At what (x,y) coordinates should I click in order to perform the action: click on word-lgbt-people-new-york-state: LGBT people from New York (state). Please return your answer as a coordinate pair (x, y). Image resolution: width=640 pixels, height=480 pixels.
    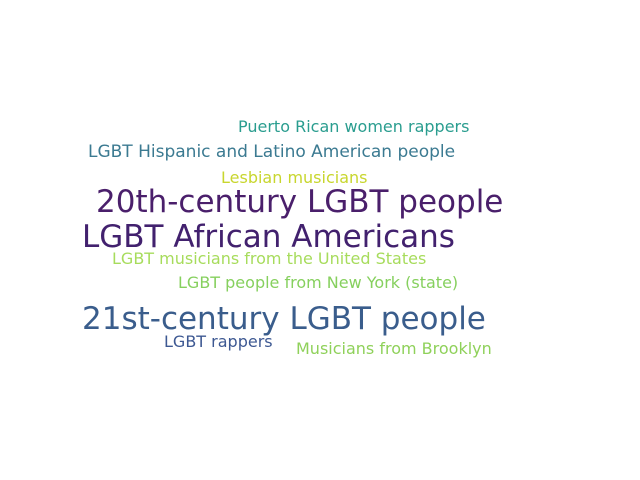
    Looking at the image, I should click on (318, 282).